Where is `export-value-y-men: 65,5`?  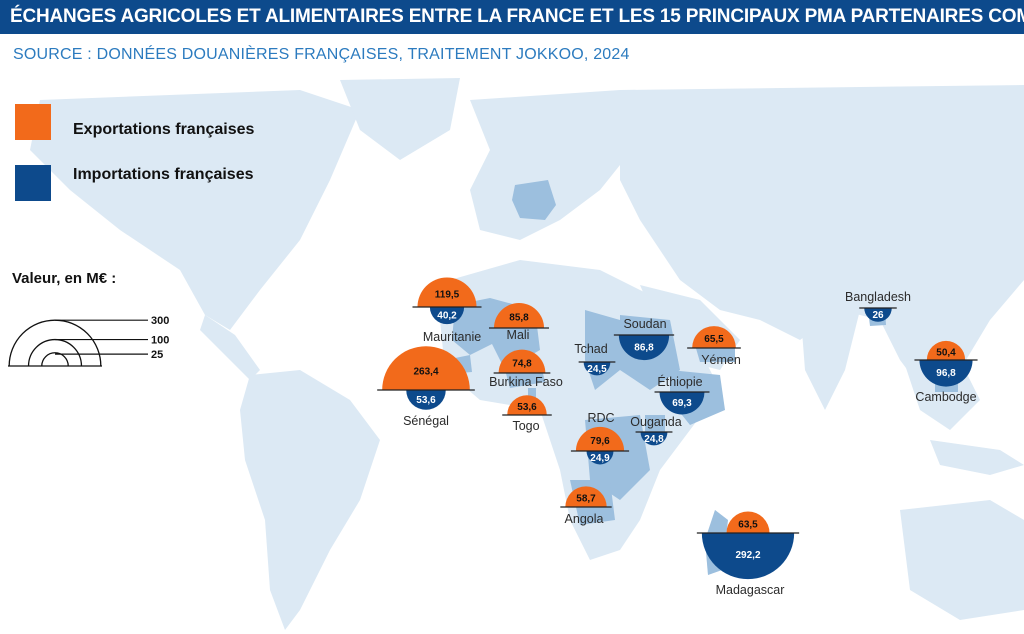
export-value-y-men: 65,5 is located at coordinates (714, 339).